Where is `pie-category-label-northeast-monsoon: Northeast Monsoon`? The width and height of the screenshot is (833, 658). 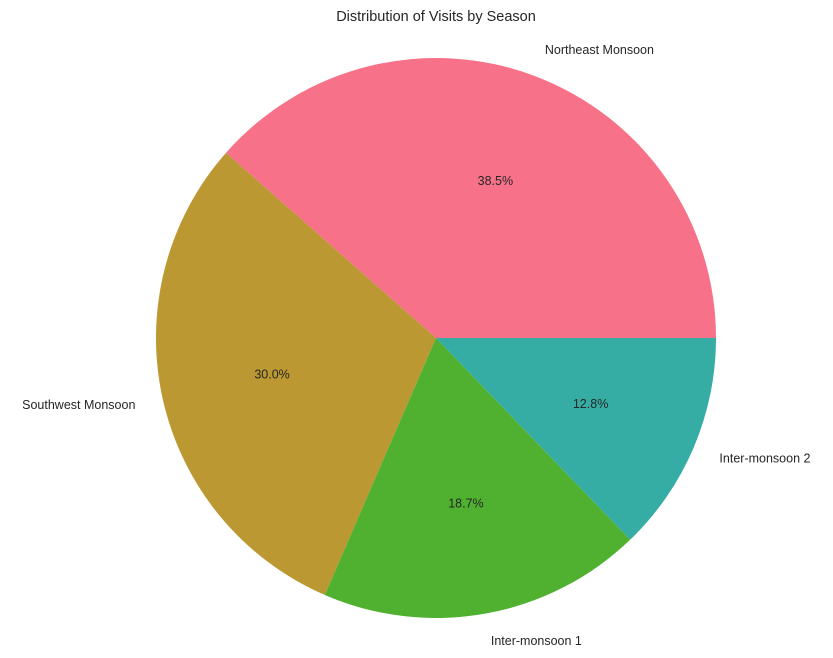 pie-category-label-northeast-monsoon: Northeast Monsoon is located at coordinates (599, 50).